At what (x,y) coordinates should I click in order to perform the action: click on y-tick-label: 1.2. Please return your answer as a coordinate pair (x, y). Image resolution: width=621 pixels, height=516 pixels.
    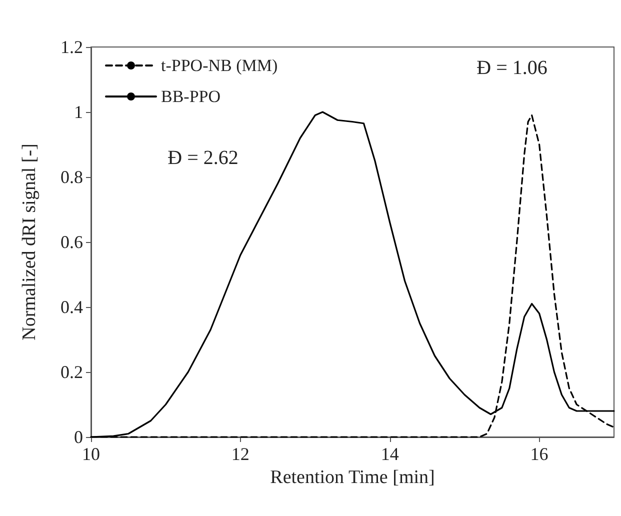
    Looking at the image, I should click on (71, 47).